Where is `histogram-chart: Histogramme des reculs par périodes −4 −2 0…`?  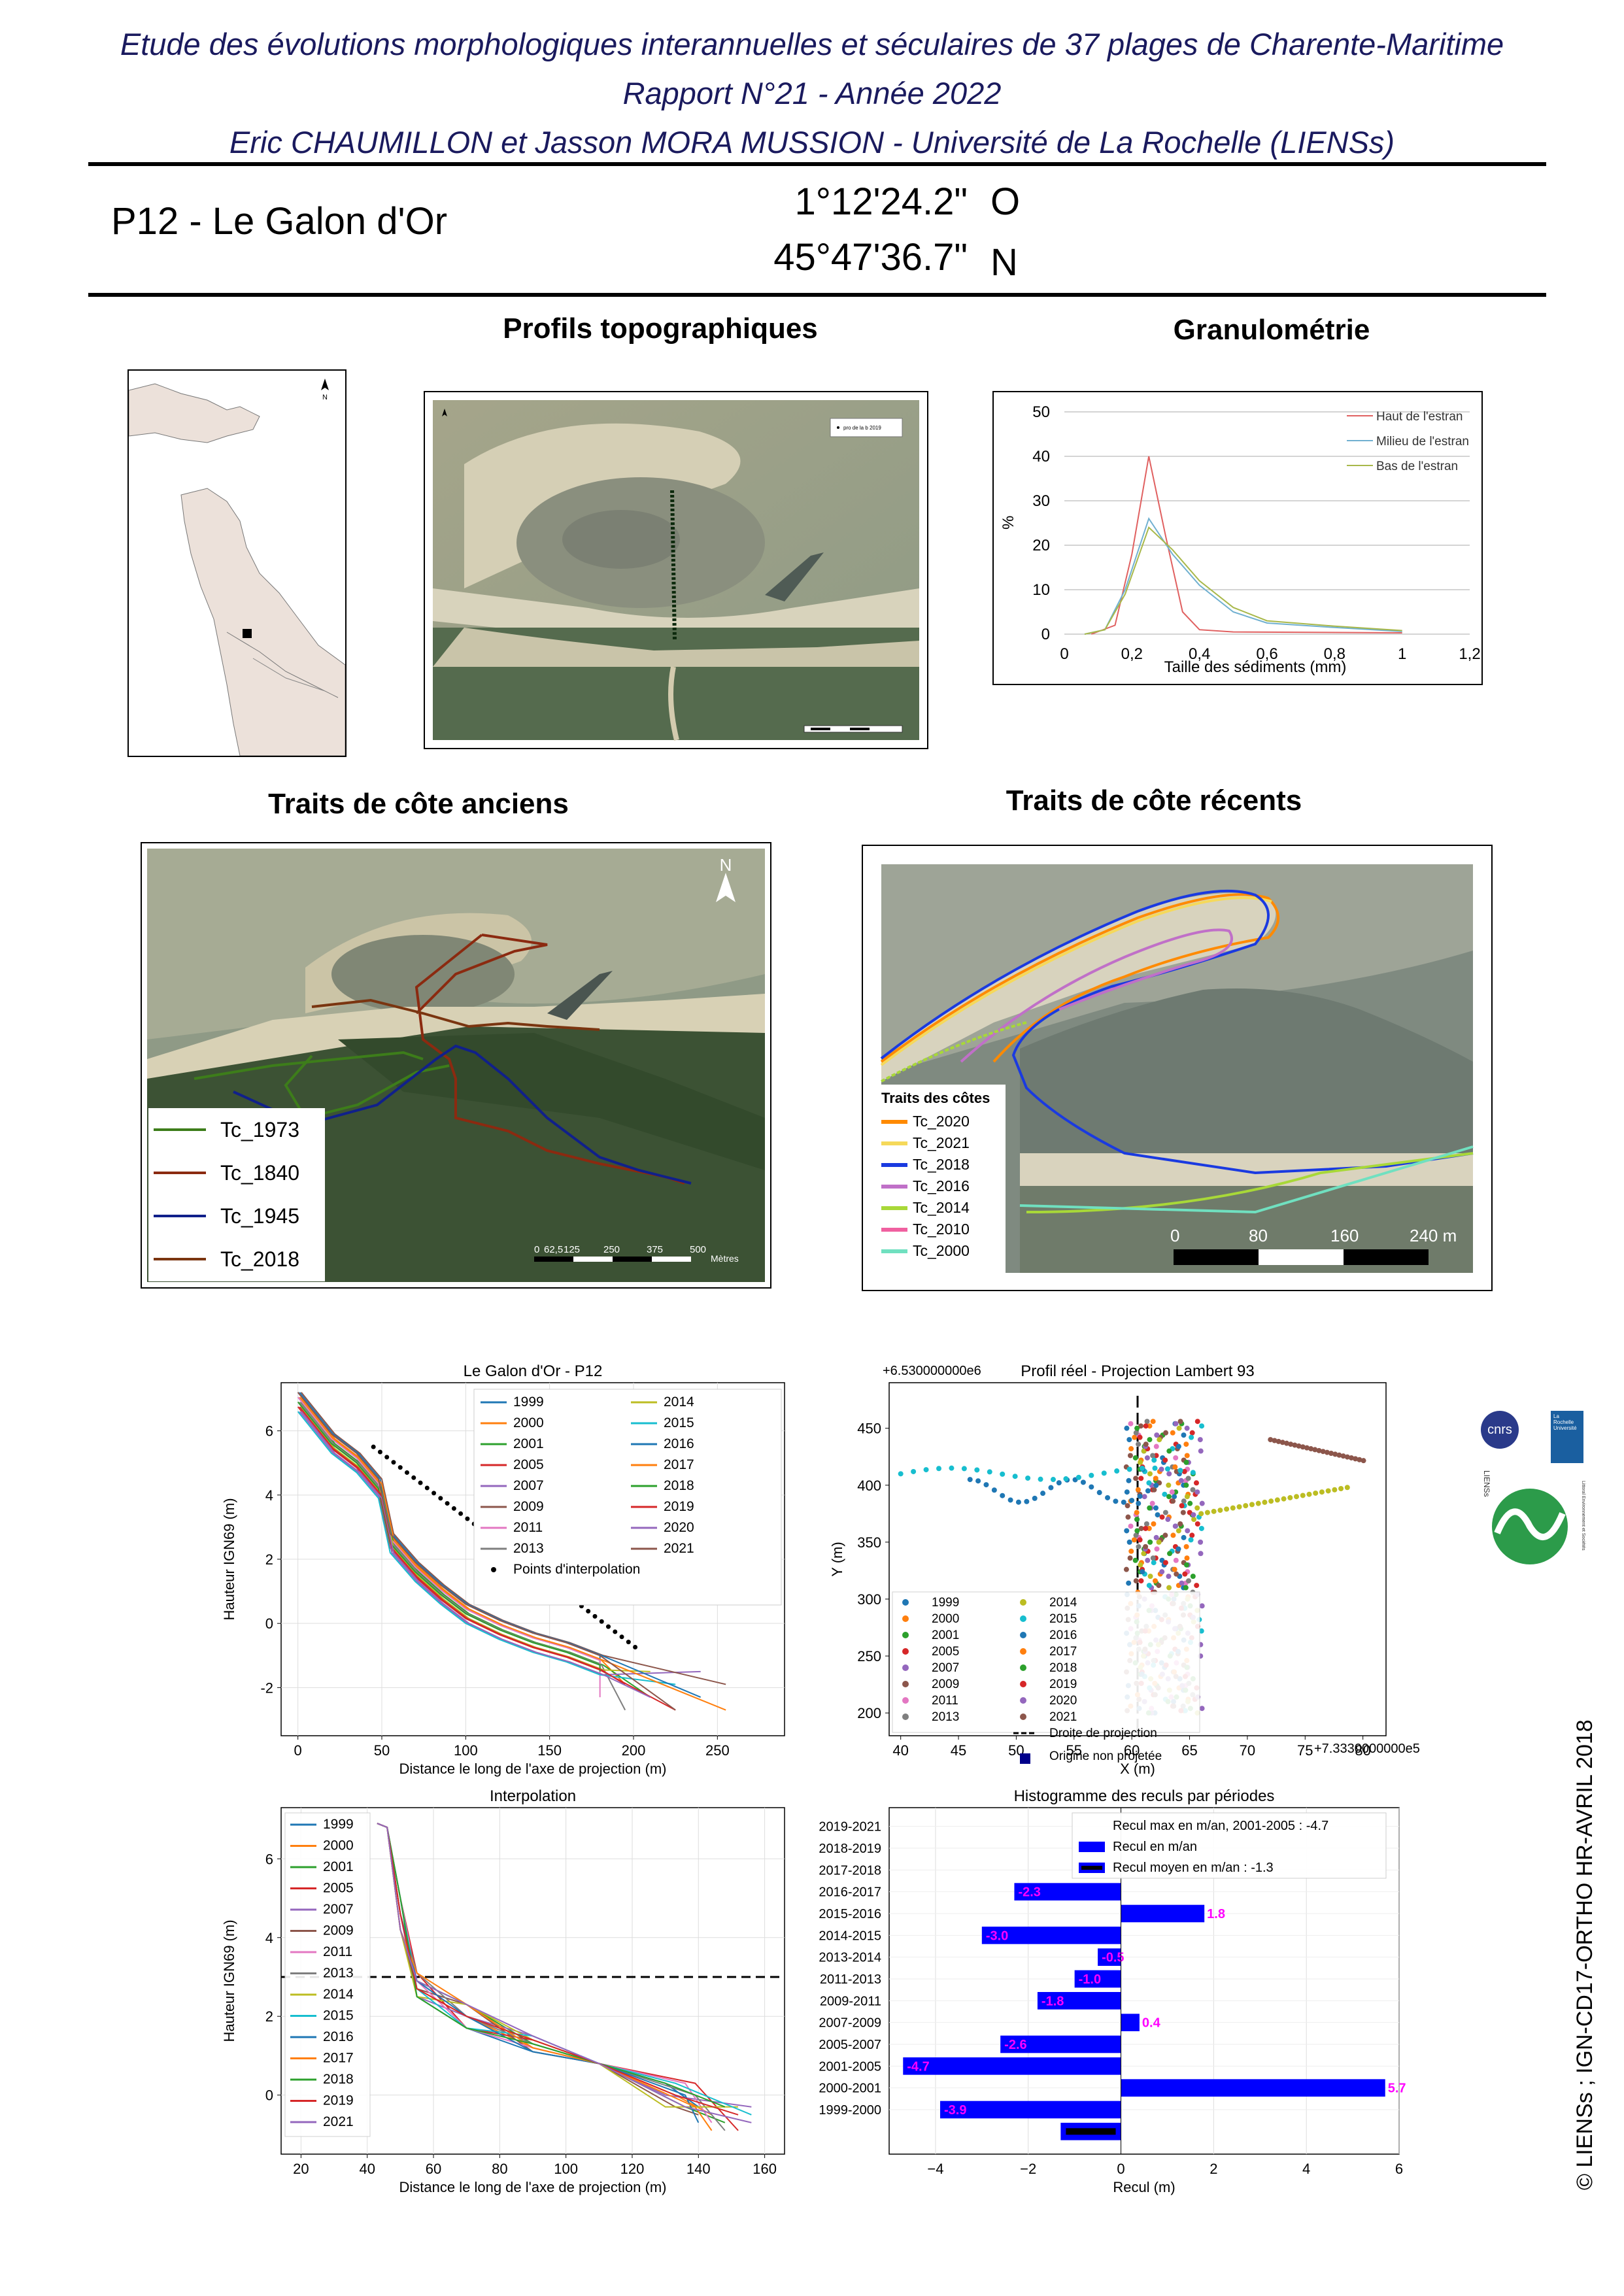
histogram-chart: Histogramme des reculs par périodes −4 −2 0… is located at coordinates (1112, 1991).